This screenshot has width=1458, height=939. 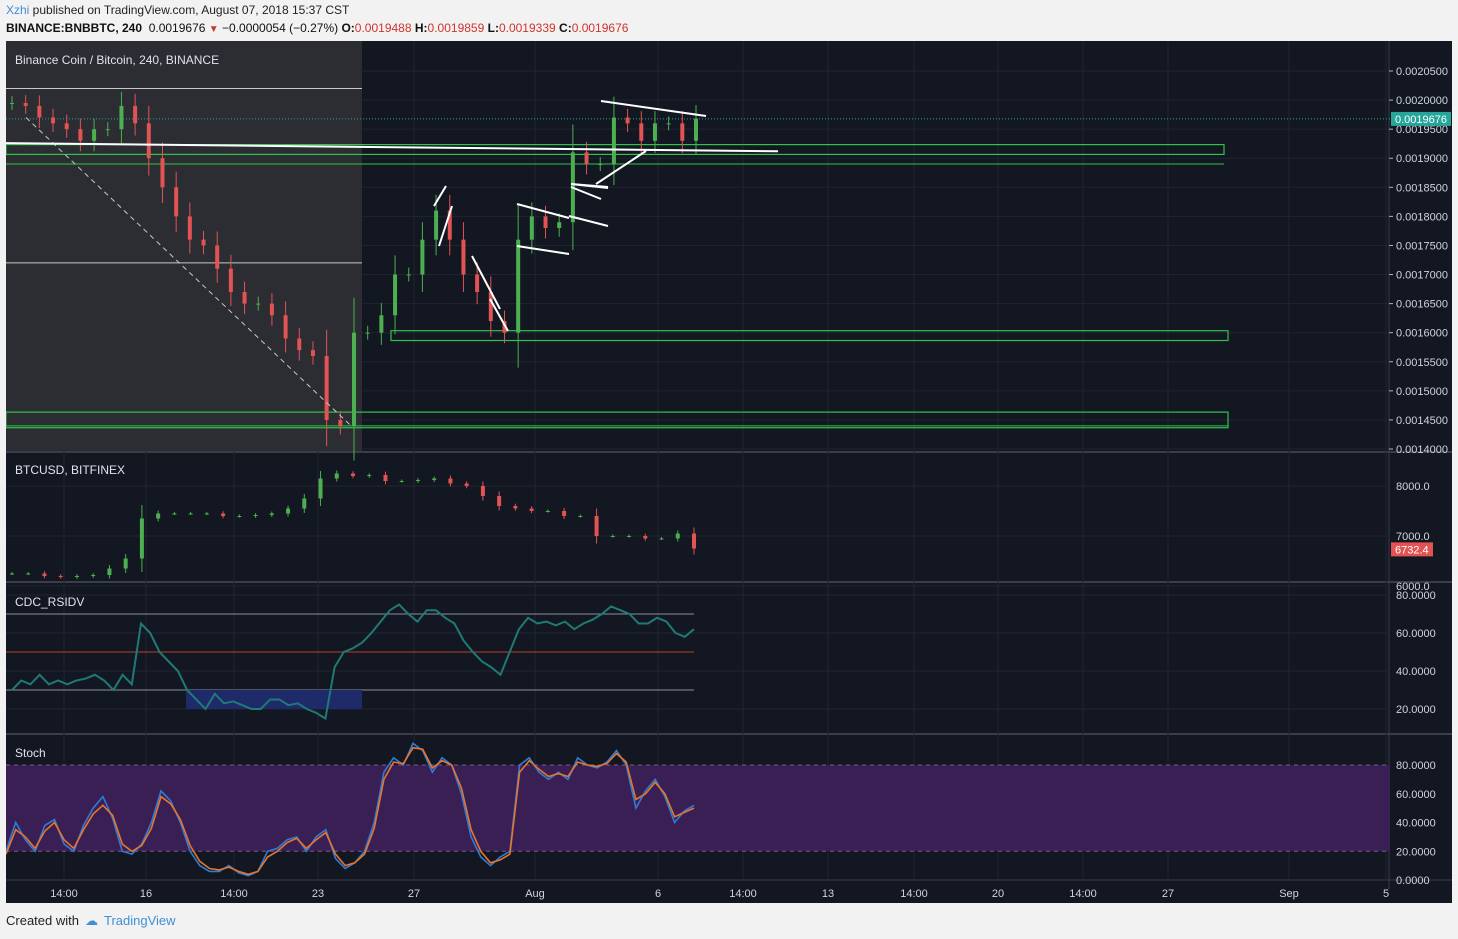 What do you see at coordinates (1422, 392) in the screenshot?
I see `y-tick-label: 0.0015000` at bounding box center [1422, 392].